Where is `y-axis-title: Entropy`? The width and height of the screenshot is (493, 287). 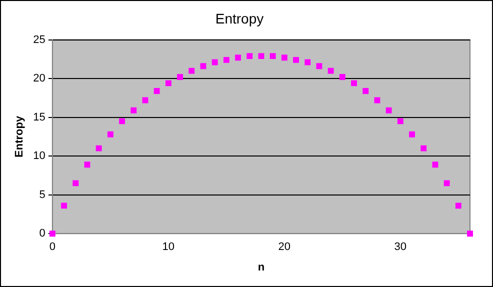
y-axis-title: Entropy is located at coordinates (20, 136).